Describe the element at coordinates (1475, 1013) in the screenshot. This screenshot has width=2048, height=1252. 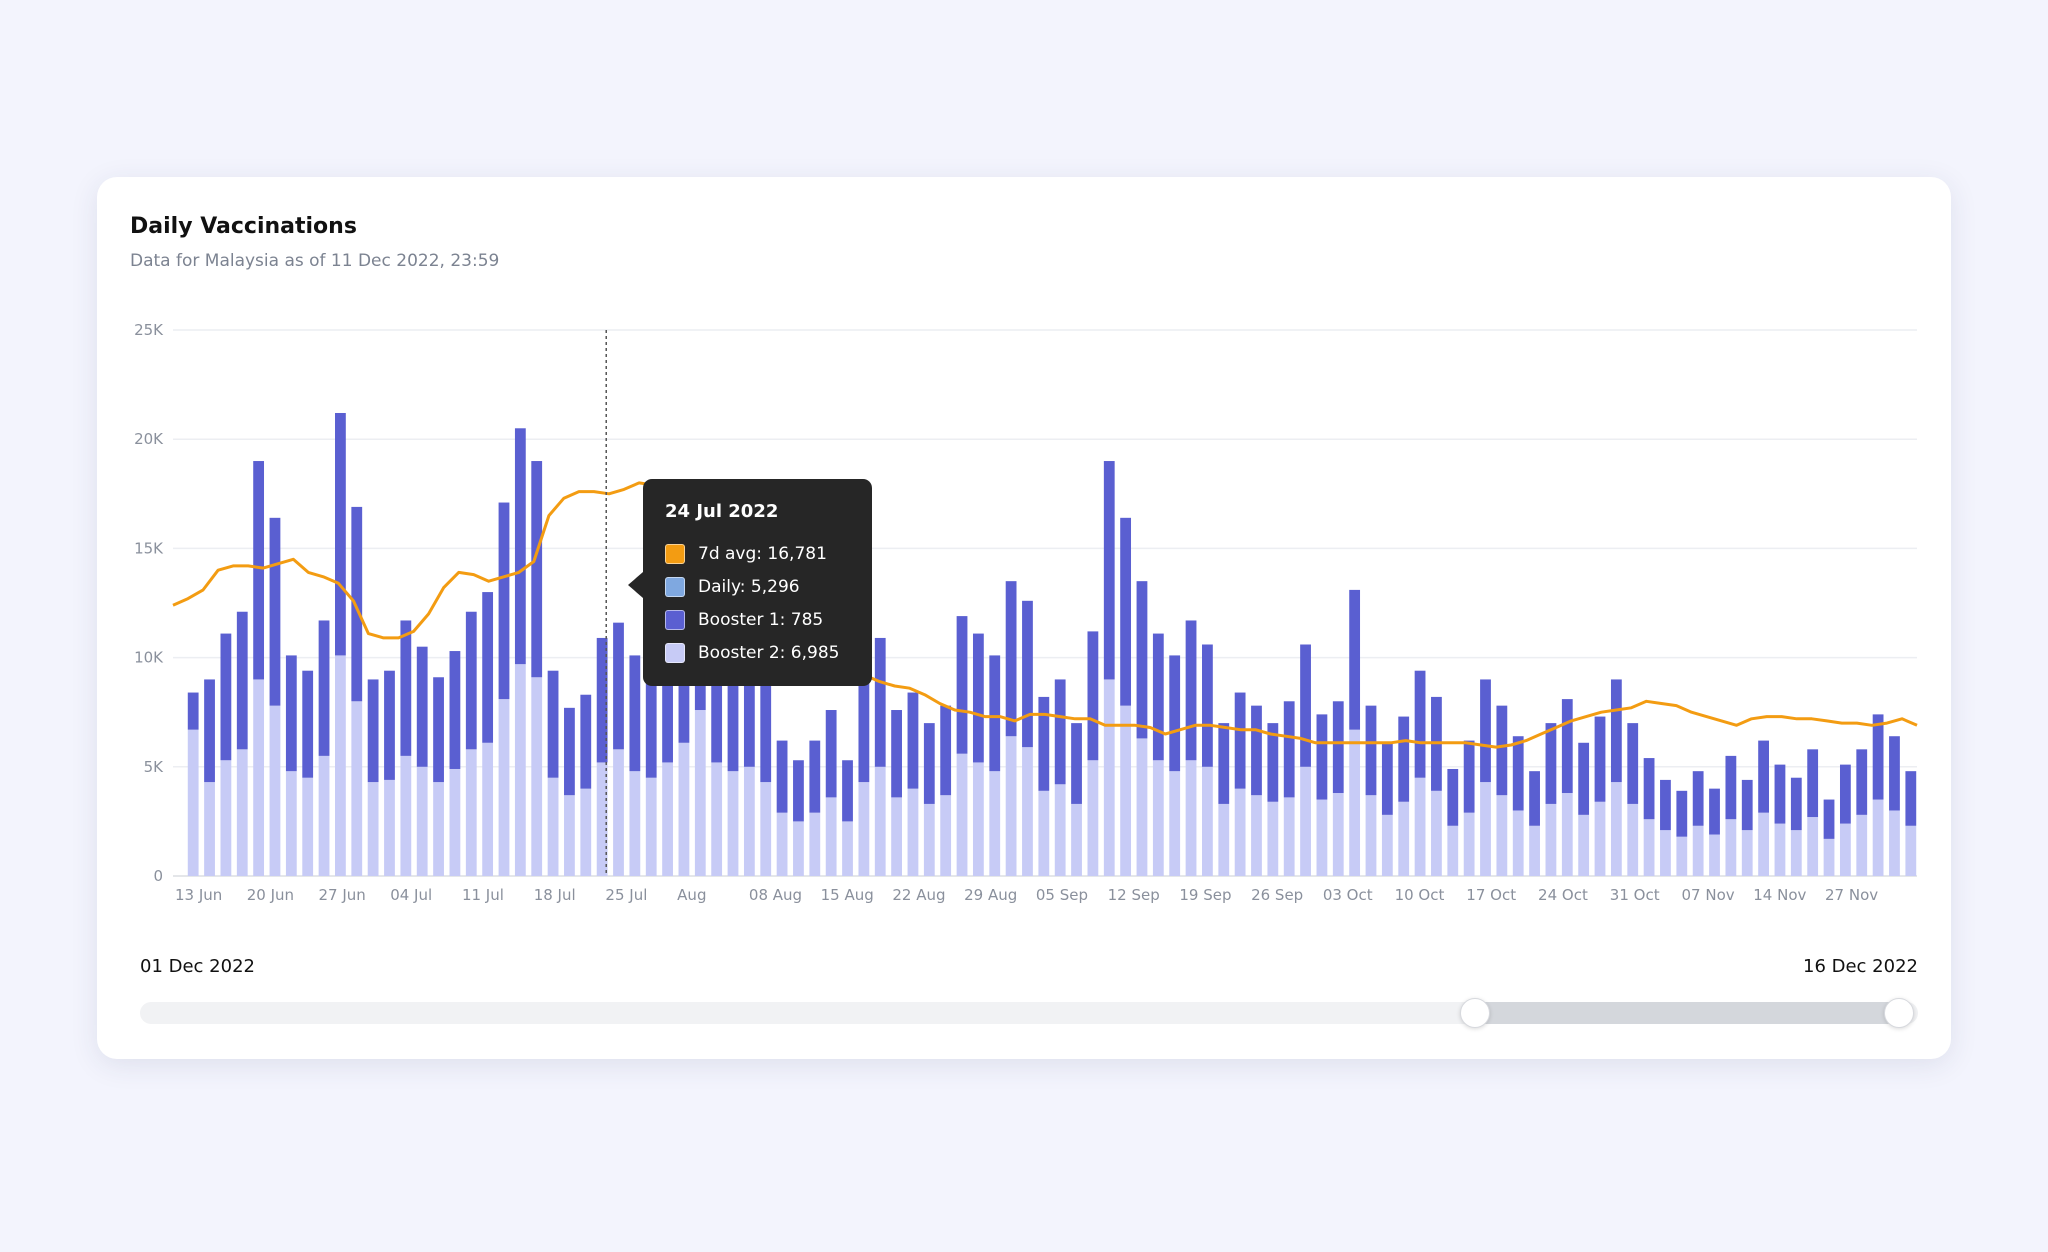
I see `range-start-handle` at that location.